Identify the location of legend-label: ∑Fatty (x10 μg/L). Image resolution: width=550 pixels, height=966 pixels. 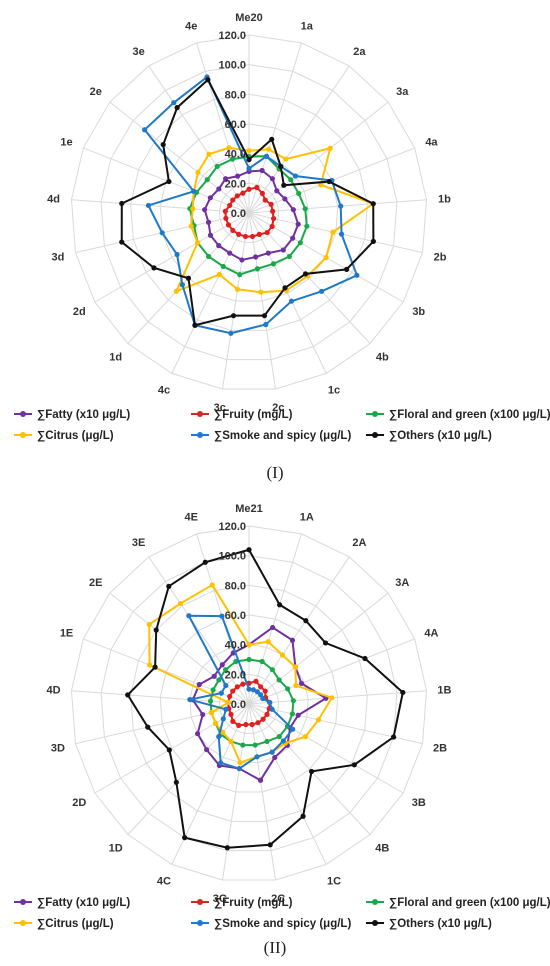
(83, 903).